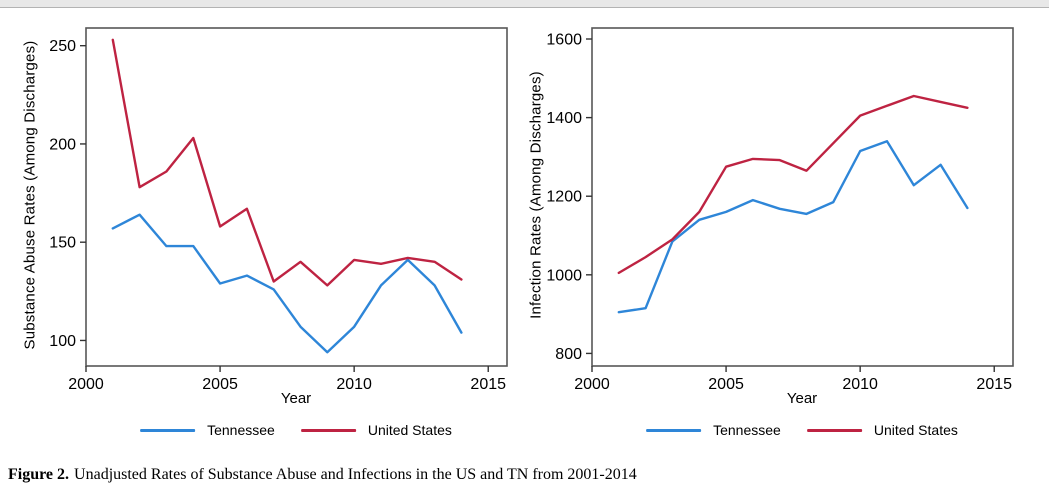 Image resolution: width=1049 pixels, height=502 pixels. Describe the element at coordinates (62, 46) in the screenshot. I see `y-tick-label: 250` at that location.